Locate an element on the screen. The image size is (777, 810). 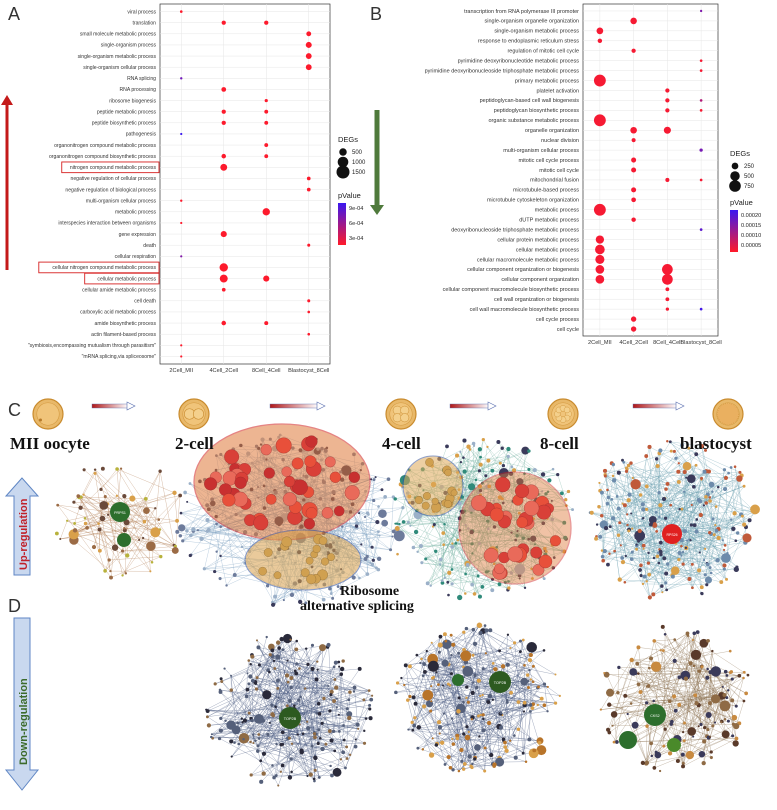
hub-node is located at coordinates (500, 682).